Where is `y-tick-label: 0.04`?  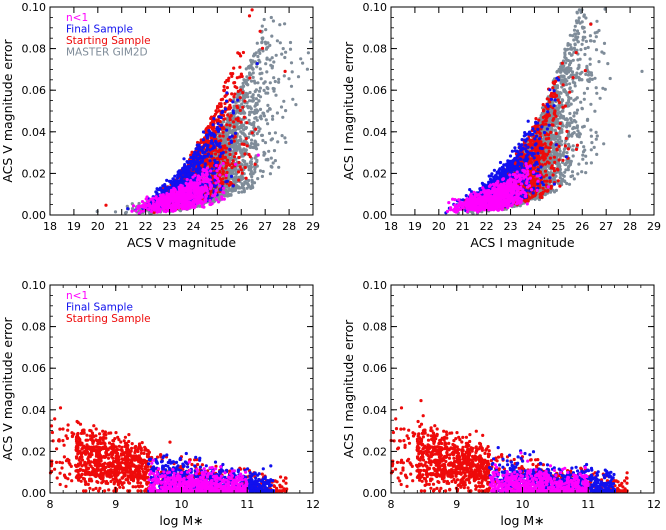
y-tick-label: 0.04 is located at coordinates (34, 132).